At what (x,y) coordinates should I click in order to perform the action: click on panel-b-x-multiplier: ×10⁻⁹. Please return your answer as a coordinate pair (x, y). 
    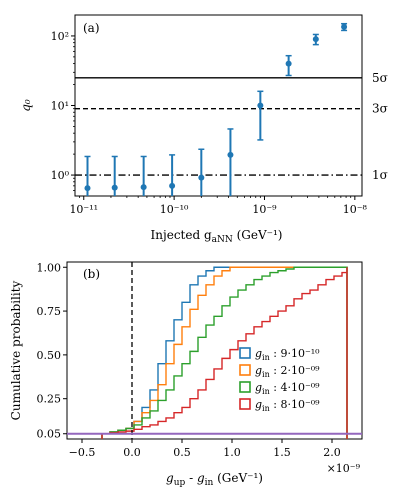
    Looking at the image, I should click on (344, 468).